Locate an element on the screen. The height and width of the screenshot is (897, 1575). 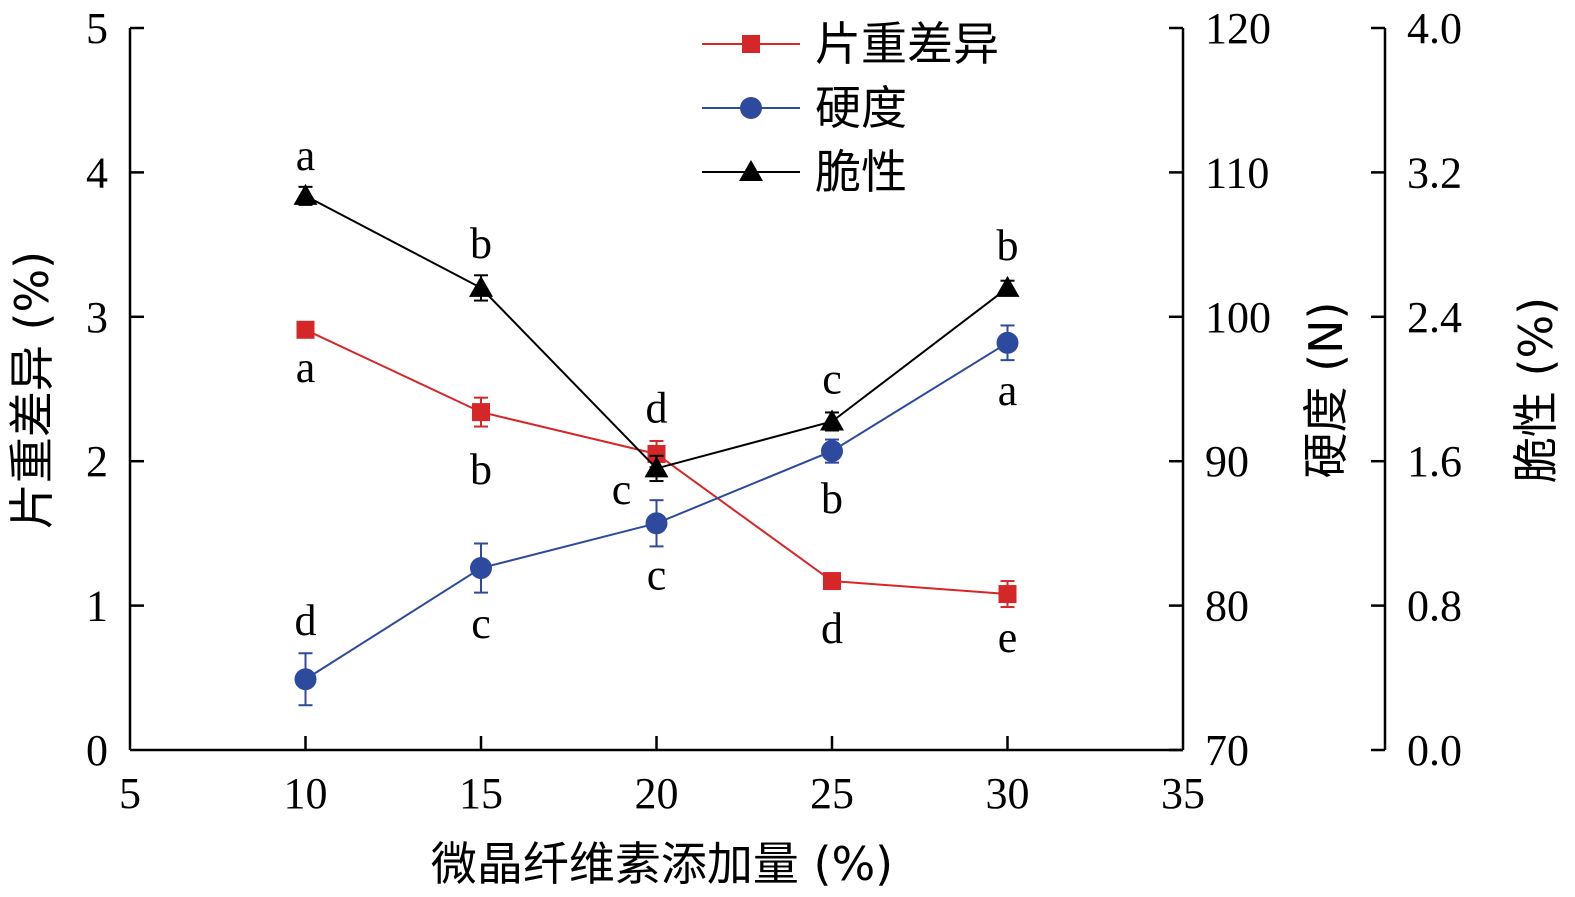
right1-axis-tick-label: 110 is located at coordinates (1237, 172).